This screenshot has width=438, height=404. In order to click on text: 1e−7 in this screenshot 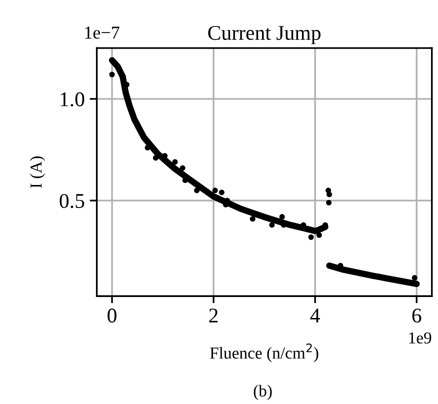, I will do `click(102, 32)`.